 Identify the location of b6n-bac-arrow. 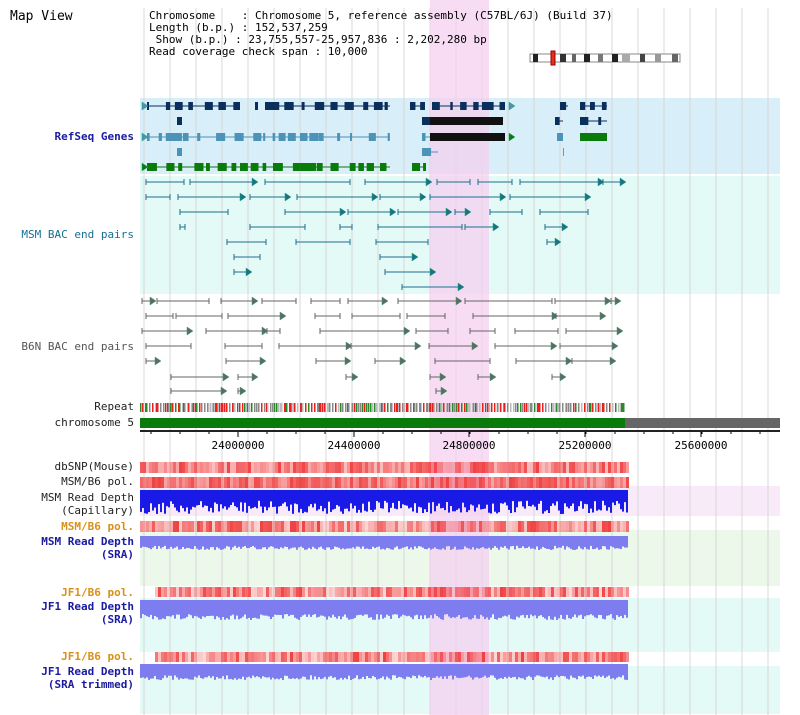
(569, 361).